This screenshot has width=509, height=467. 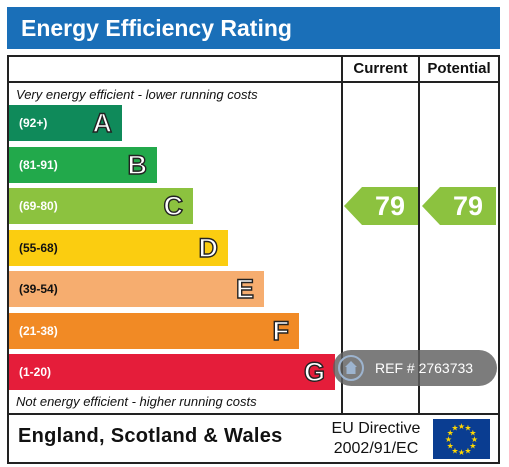 I want to click on current-column-divider, so click(x=342, y=235).